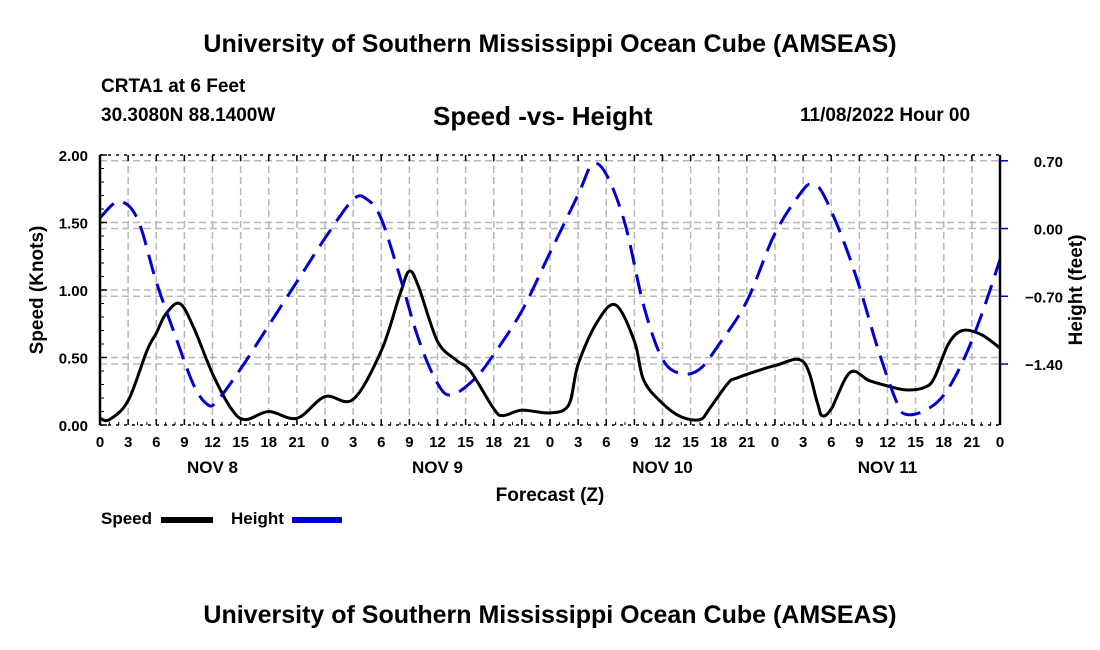  Describe the element at coordinates (73, 426) in the screenshot. I see `y-tick-label: 0.00` at that location.